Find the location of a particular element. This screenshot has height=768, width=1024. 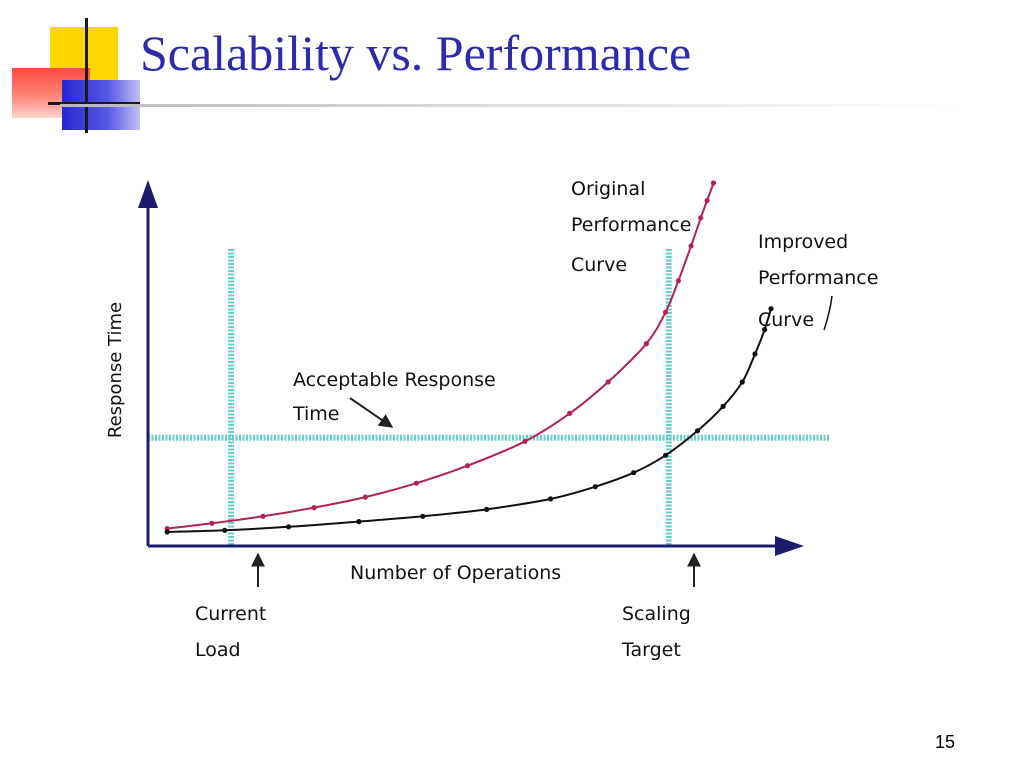

slide-title: Scalability vs. Performance is located at coordinates (416, 53).